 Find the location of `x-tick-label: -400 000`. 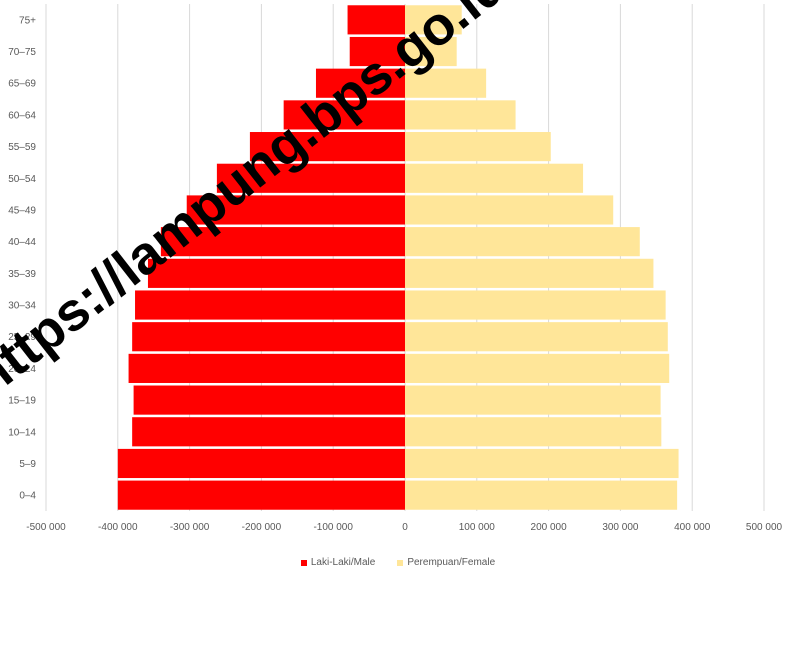

x-tick-label: -400 000 is located at coordinates (118, 527).